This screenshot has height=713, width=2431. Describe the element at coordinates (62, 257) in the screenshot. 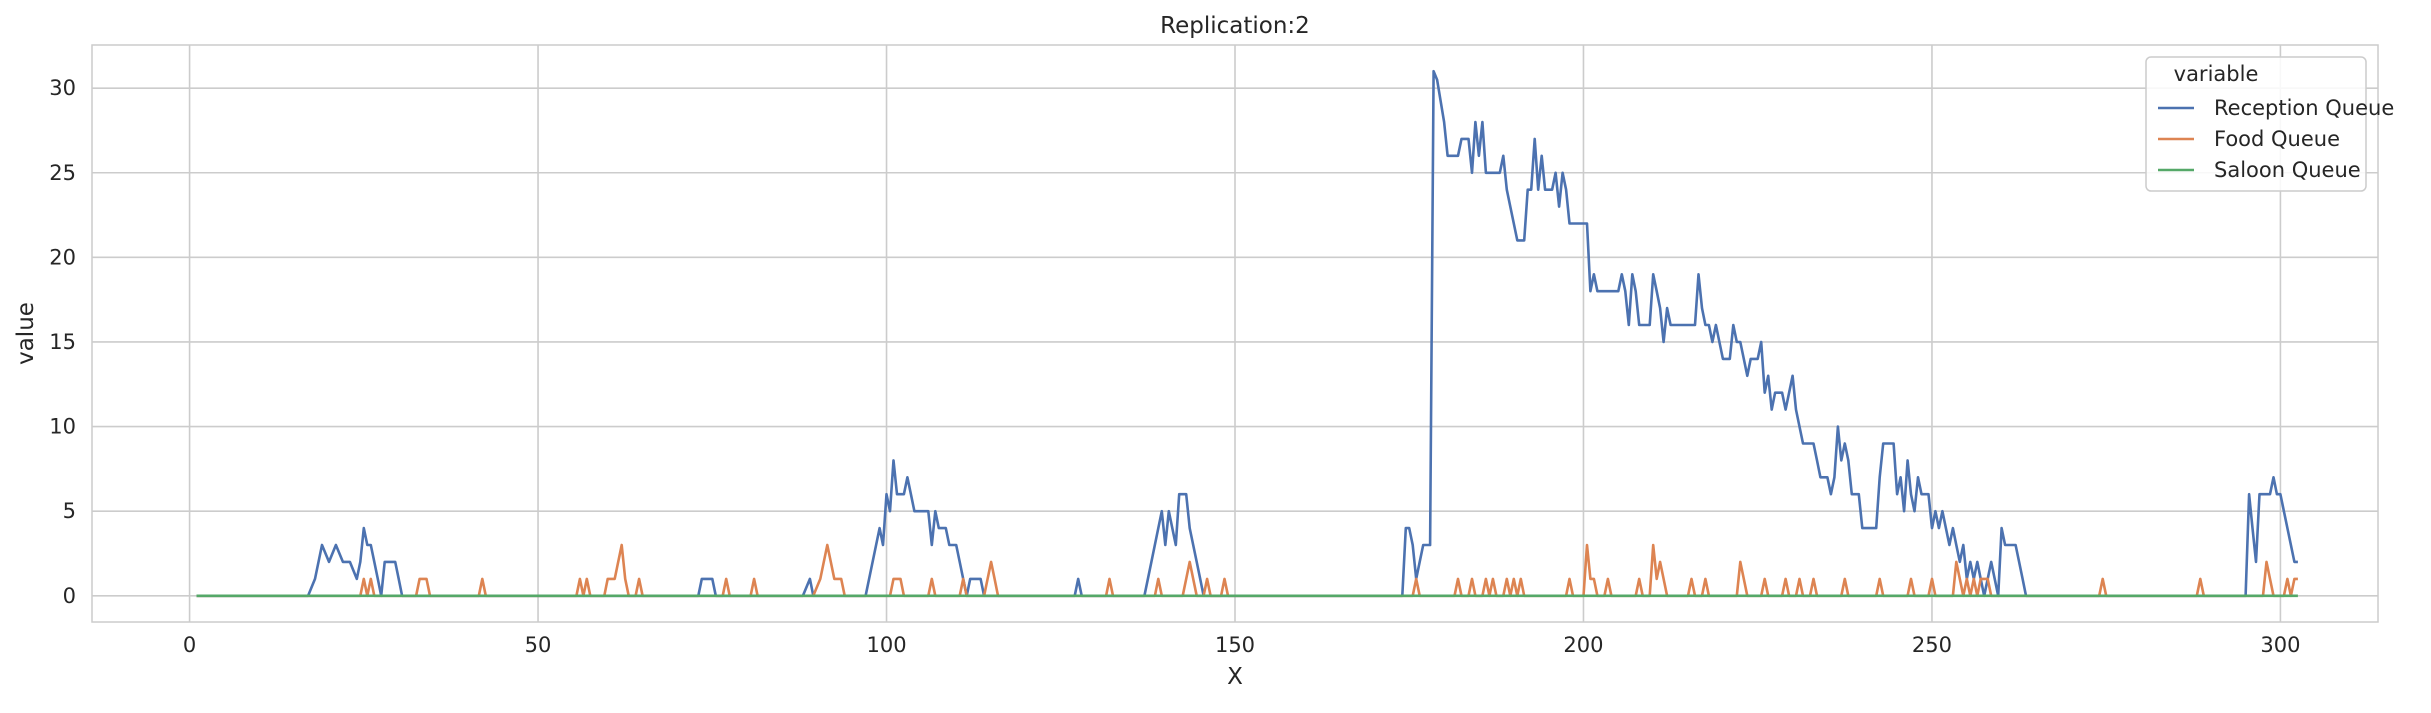

I see `y-tick-label: 20` at that location.